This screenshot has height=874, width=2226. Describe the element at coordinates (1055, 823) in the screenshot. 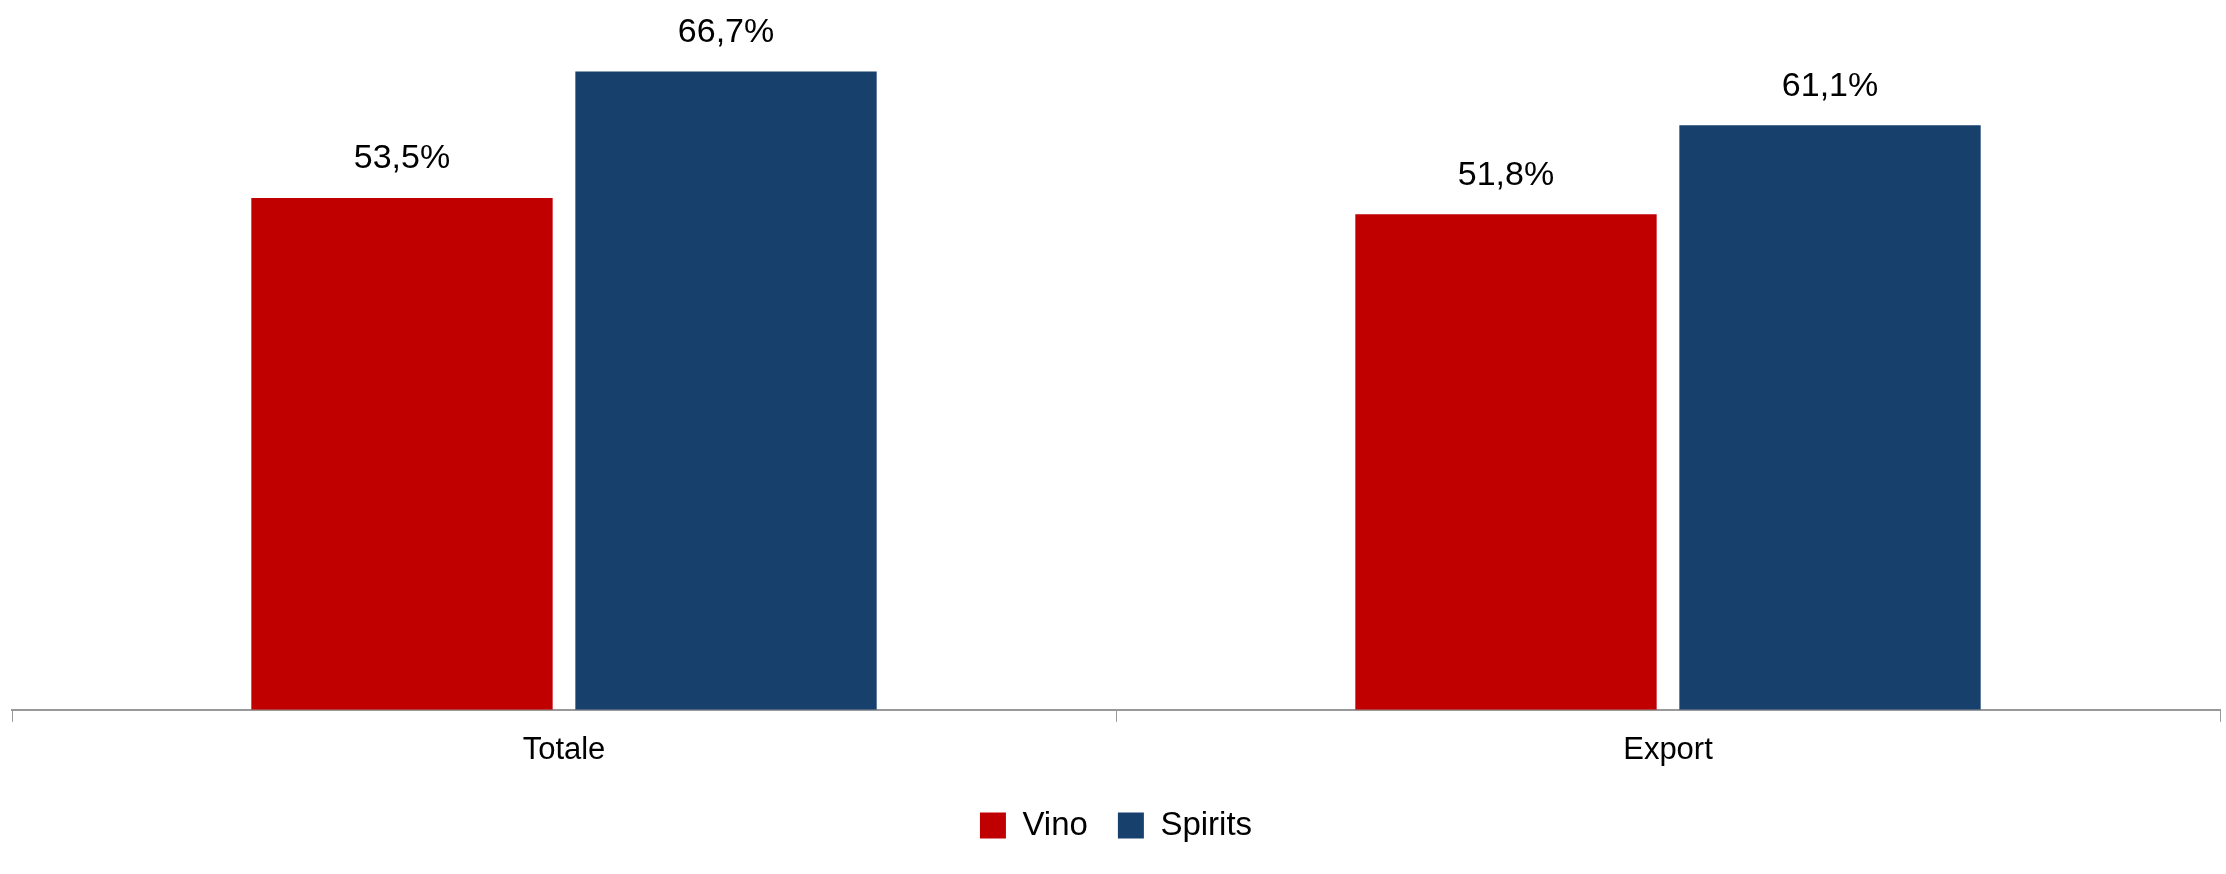

I see `legend-label: Vino` at that location.